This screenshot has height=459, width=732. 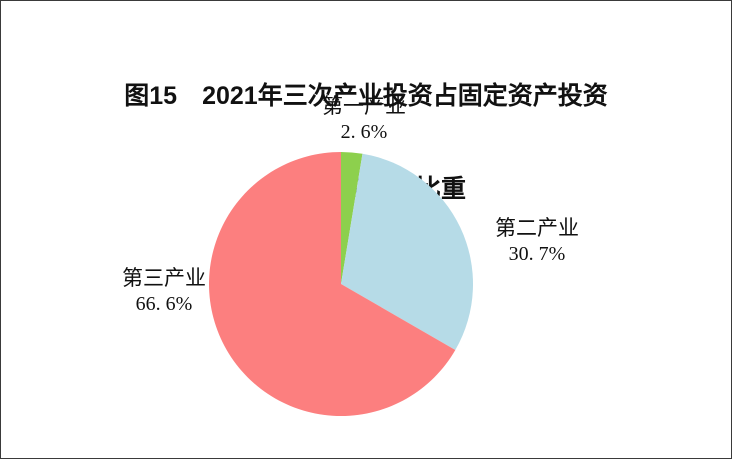 I want to click on slice-label-tertiary-name: 第三产业, so click(x=164, y=278).